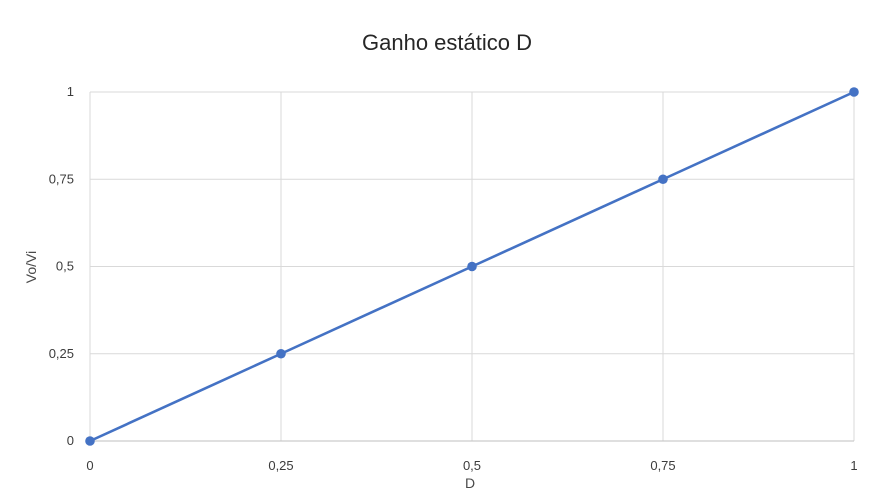 This screenshot has width=872, height=493. What do you see at coordinates (89, 465) in the screenshot?
I see `x-tick-label: 0` at bounding box center [89, 465].